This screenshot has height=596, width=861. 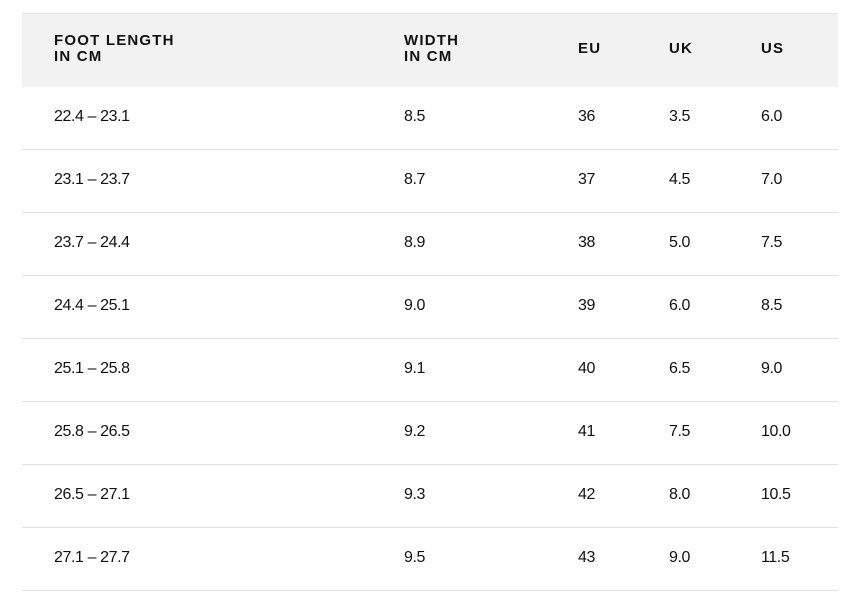 I want to click on cell: 10.0, so click(x=776, y=431).